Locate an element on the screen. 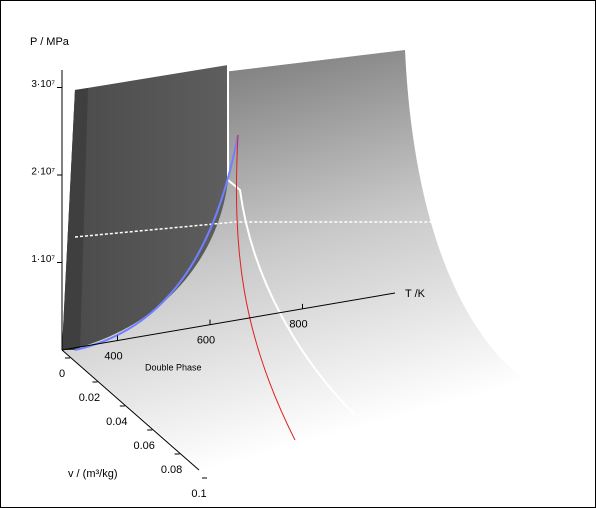 The width and height of the screenshot is (596, 508). isotherm is located at coordinates (291, 240).